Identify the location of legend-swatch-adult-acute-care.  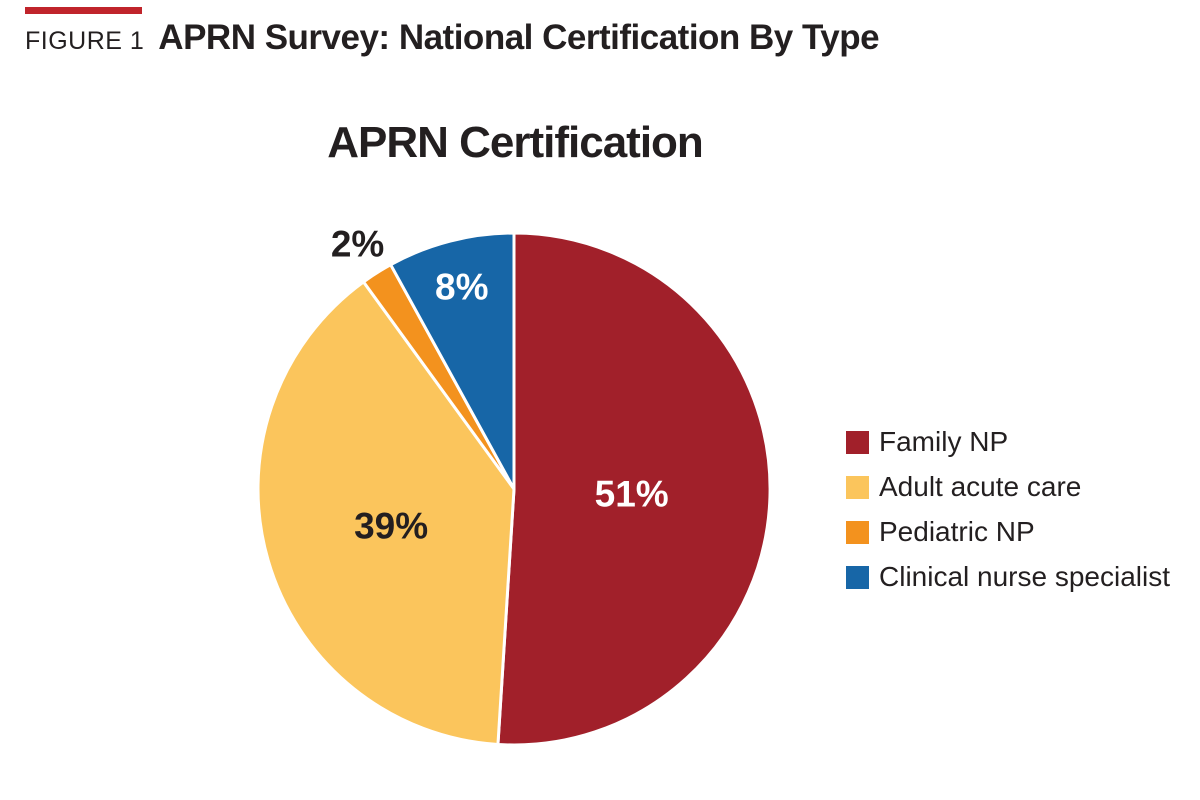
(857, 487).